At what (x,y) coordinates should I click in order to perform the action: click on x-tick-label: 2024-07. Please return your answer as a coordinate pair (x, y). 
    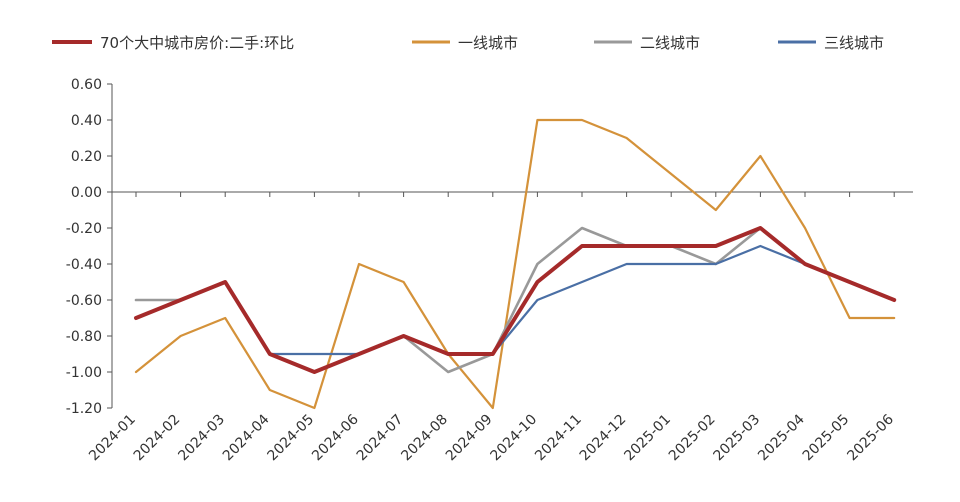
    Looking at the image, I should click on (380, 438).